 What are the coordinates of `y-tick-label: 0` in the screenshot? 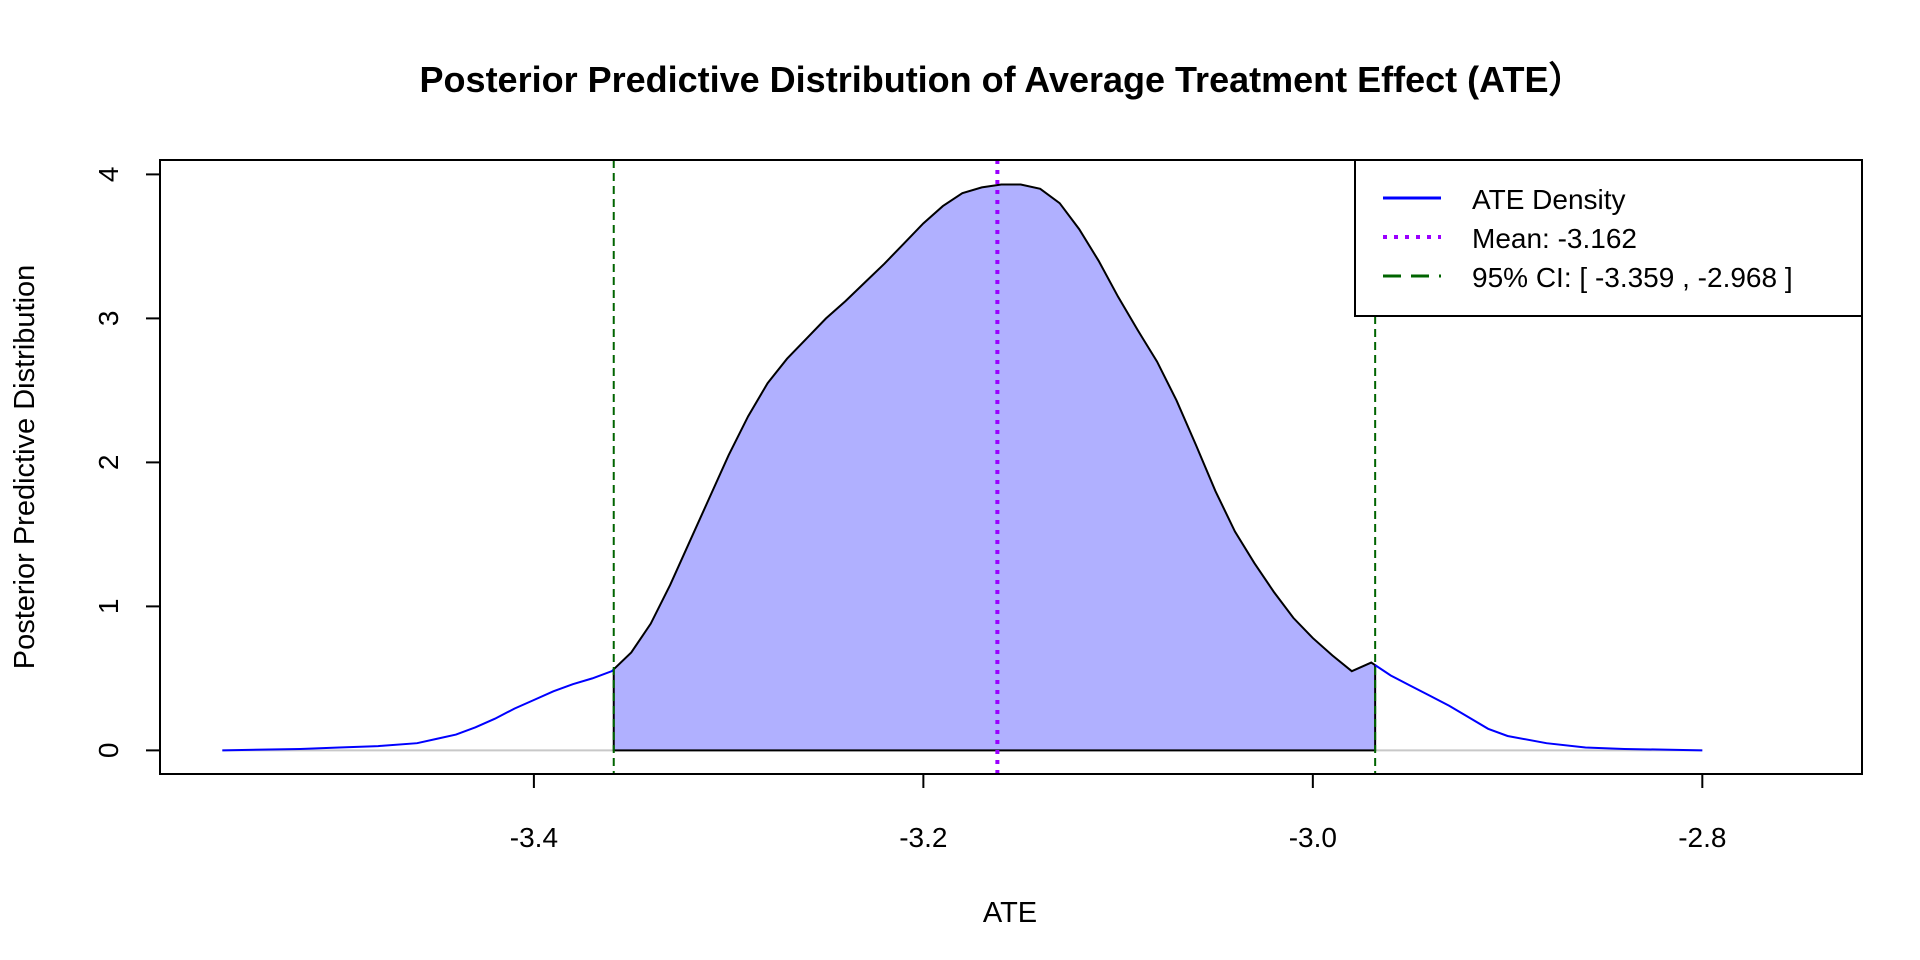 It's located at (108, 751).